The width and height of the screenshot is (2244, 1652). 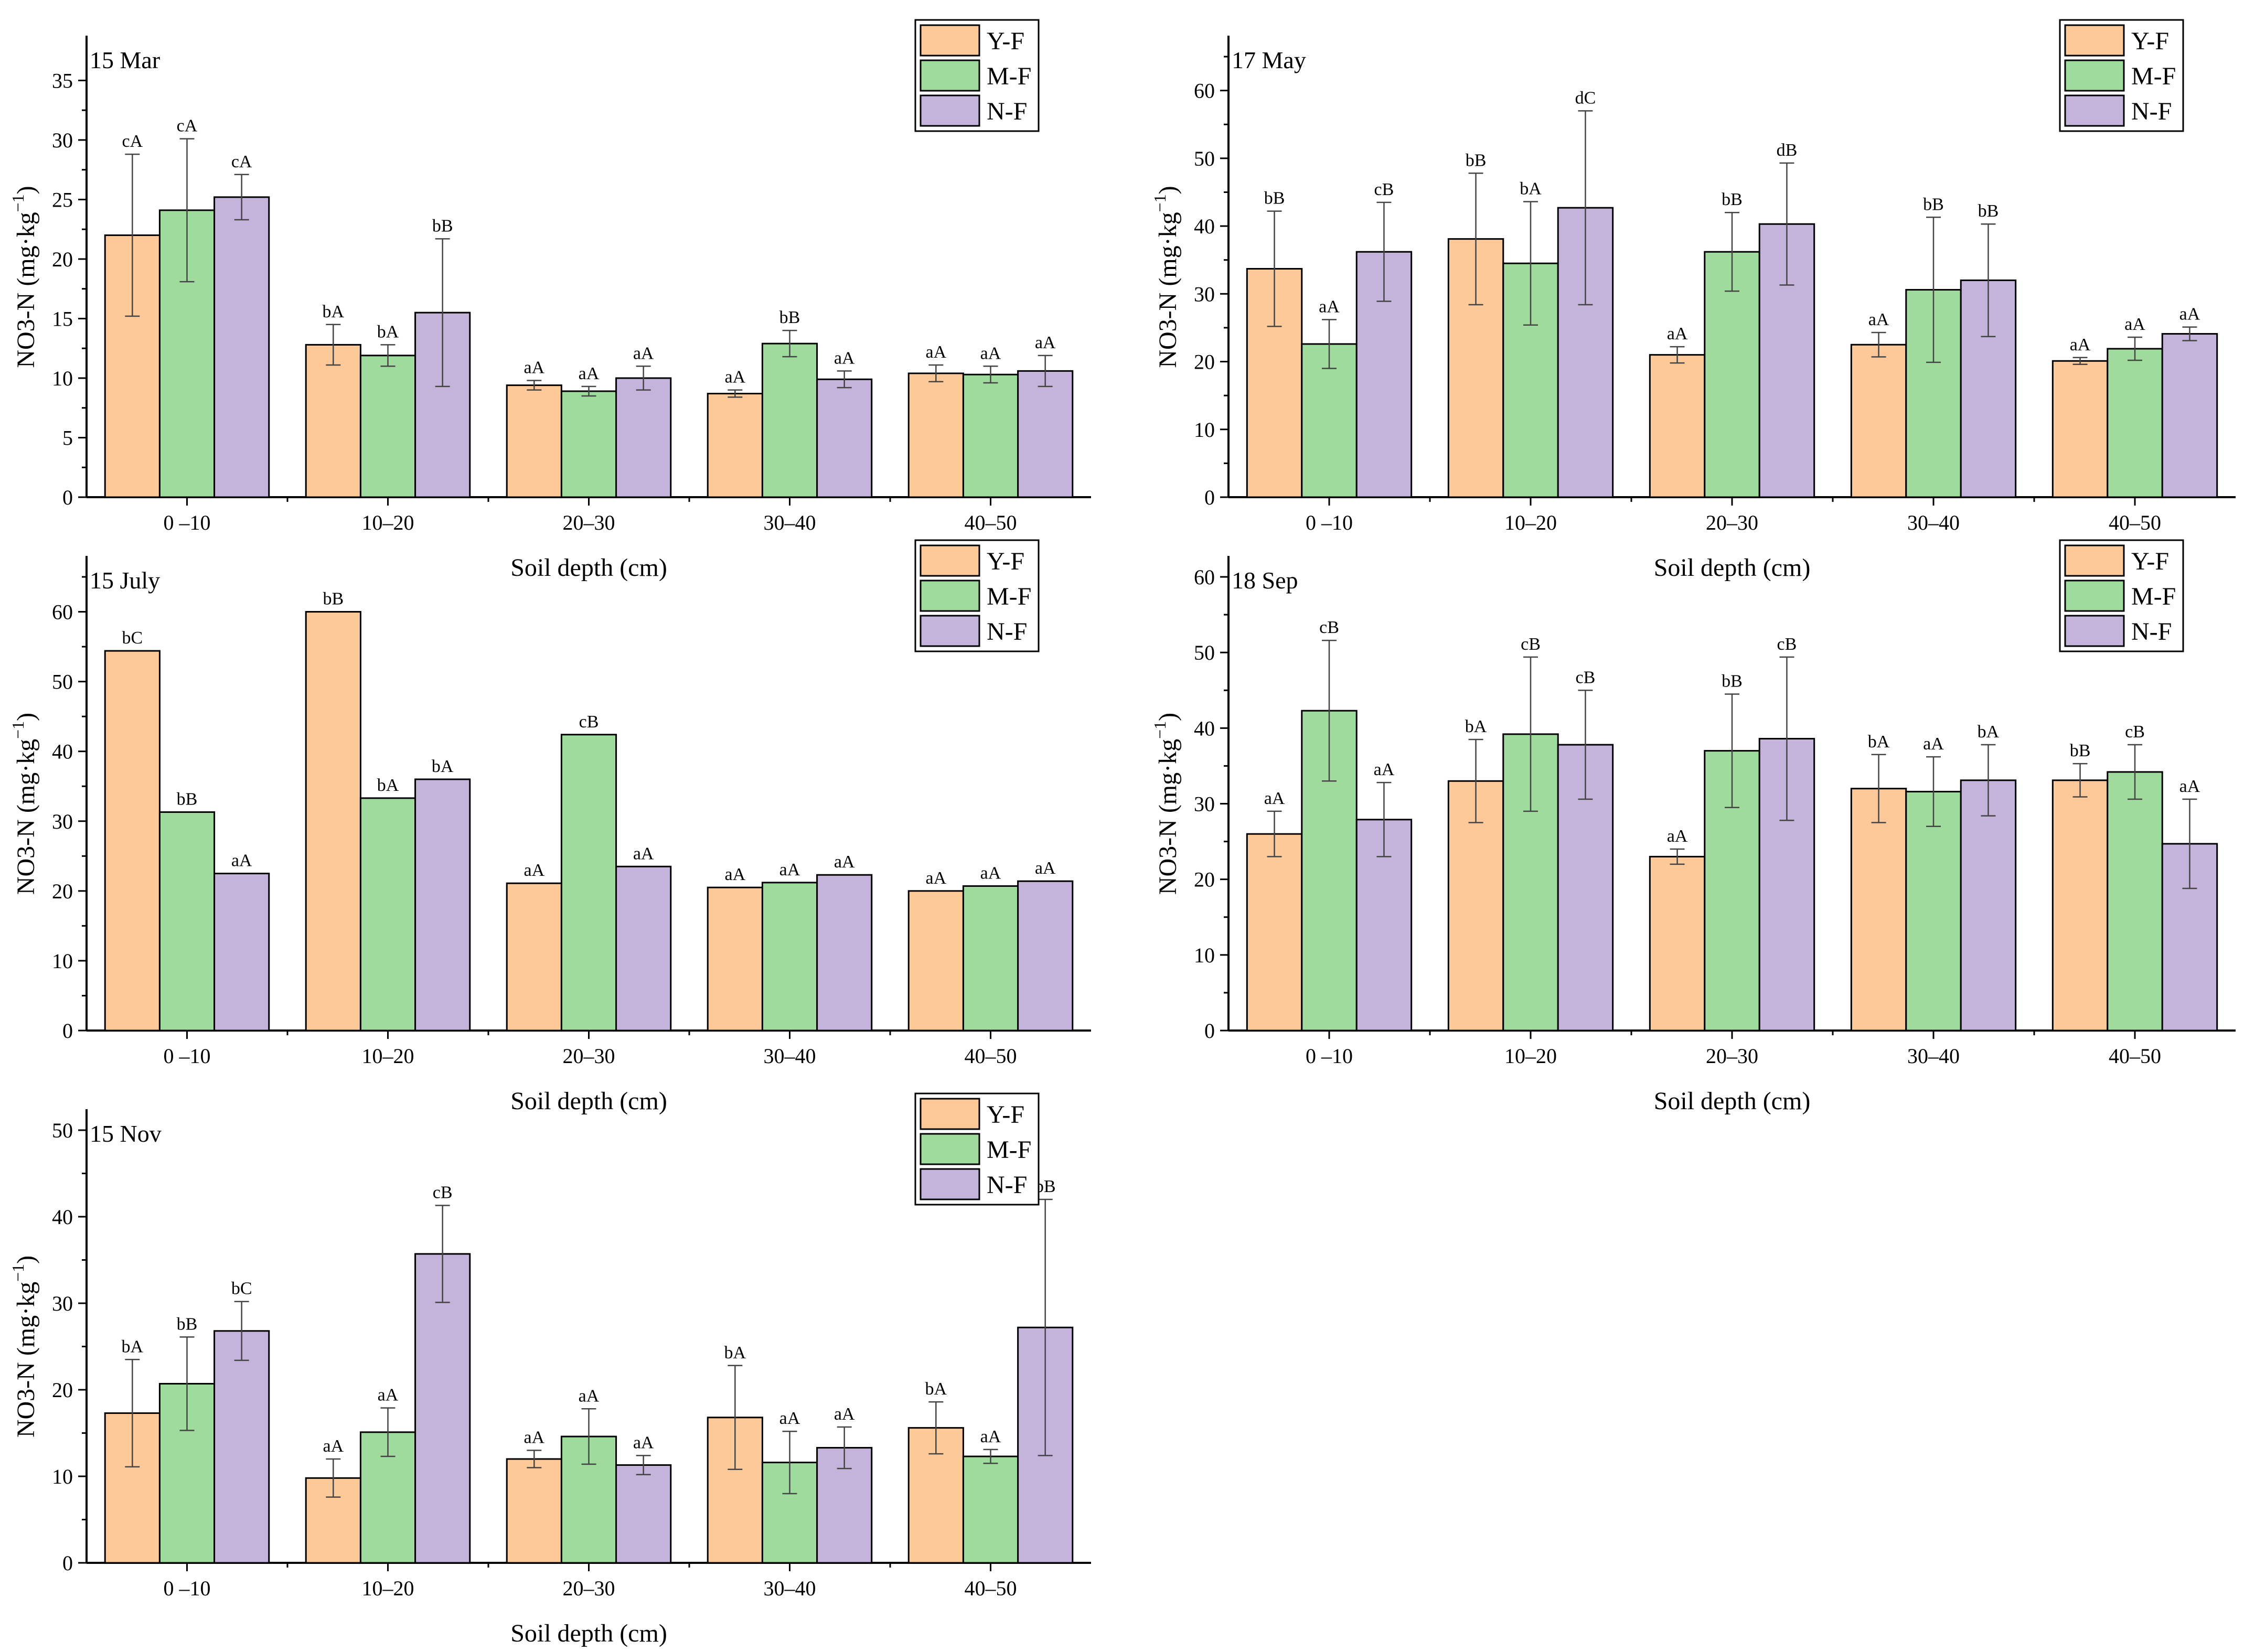 I want to click on panel-title: 18 Sep, so click(x=1265, y=580).